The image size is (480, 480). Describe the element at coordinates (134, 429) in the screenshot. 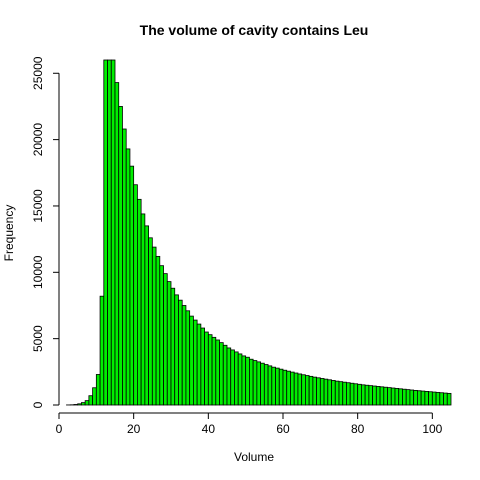

I see `x-tick-label: 20` at that location.